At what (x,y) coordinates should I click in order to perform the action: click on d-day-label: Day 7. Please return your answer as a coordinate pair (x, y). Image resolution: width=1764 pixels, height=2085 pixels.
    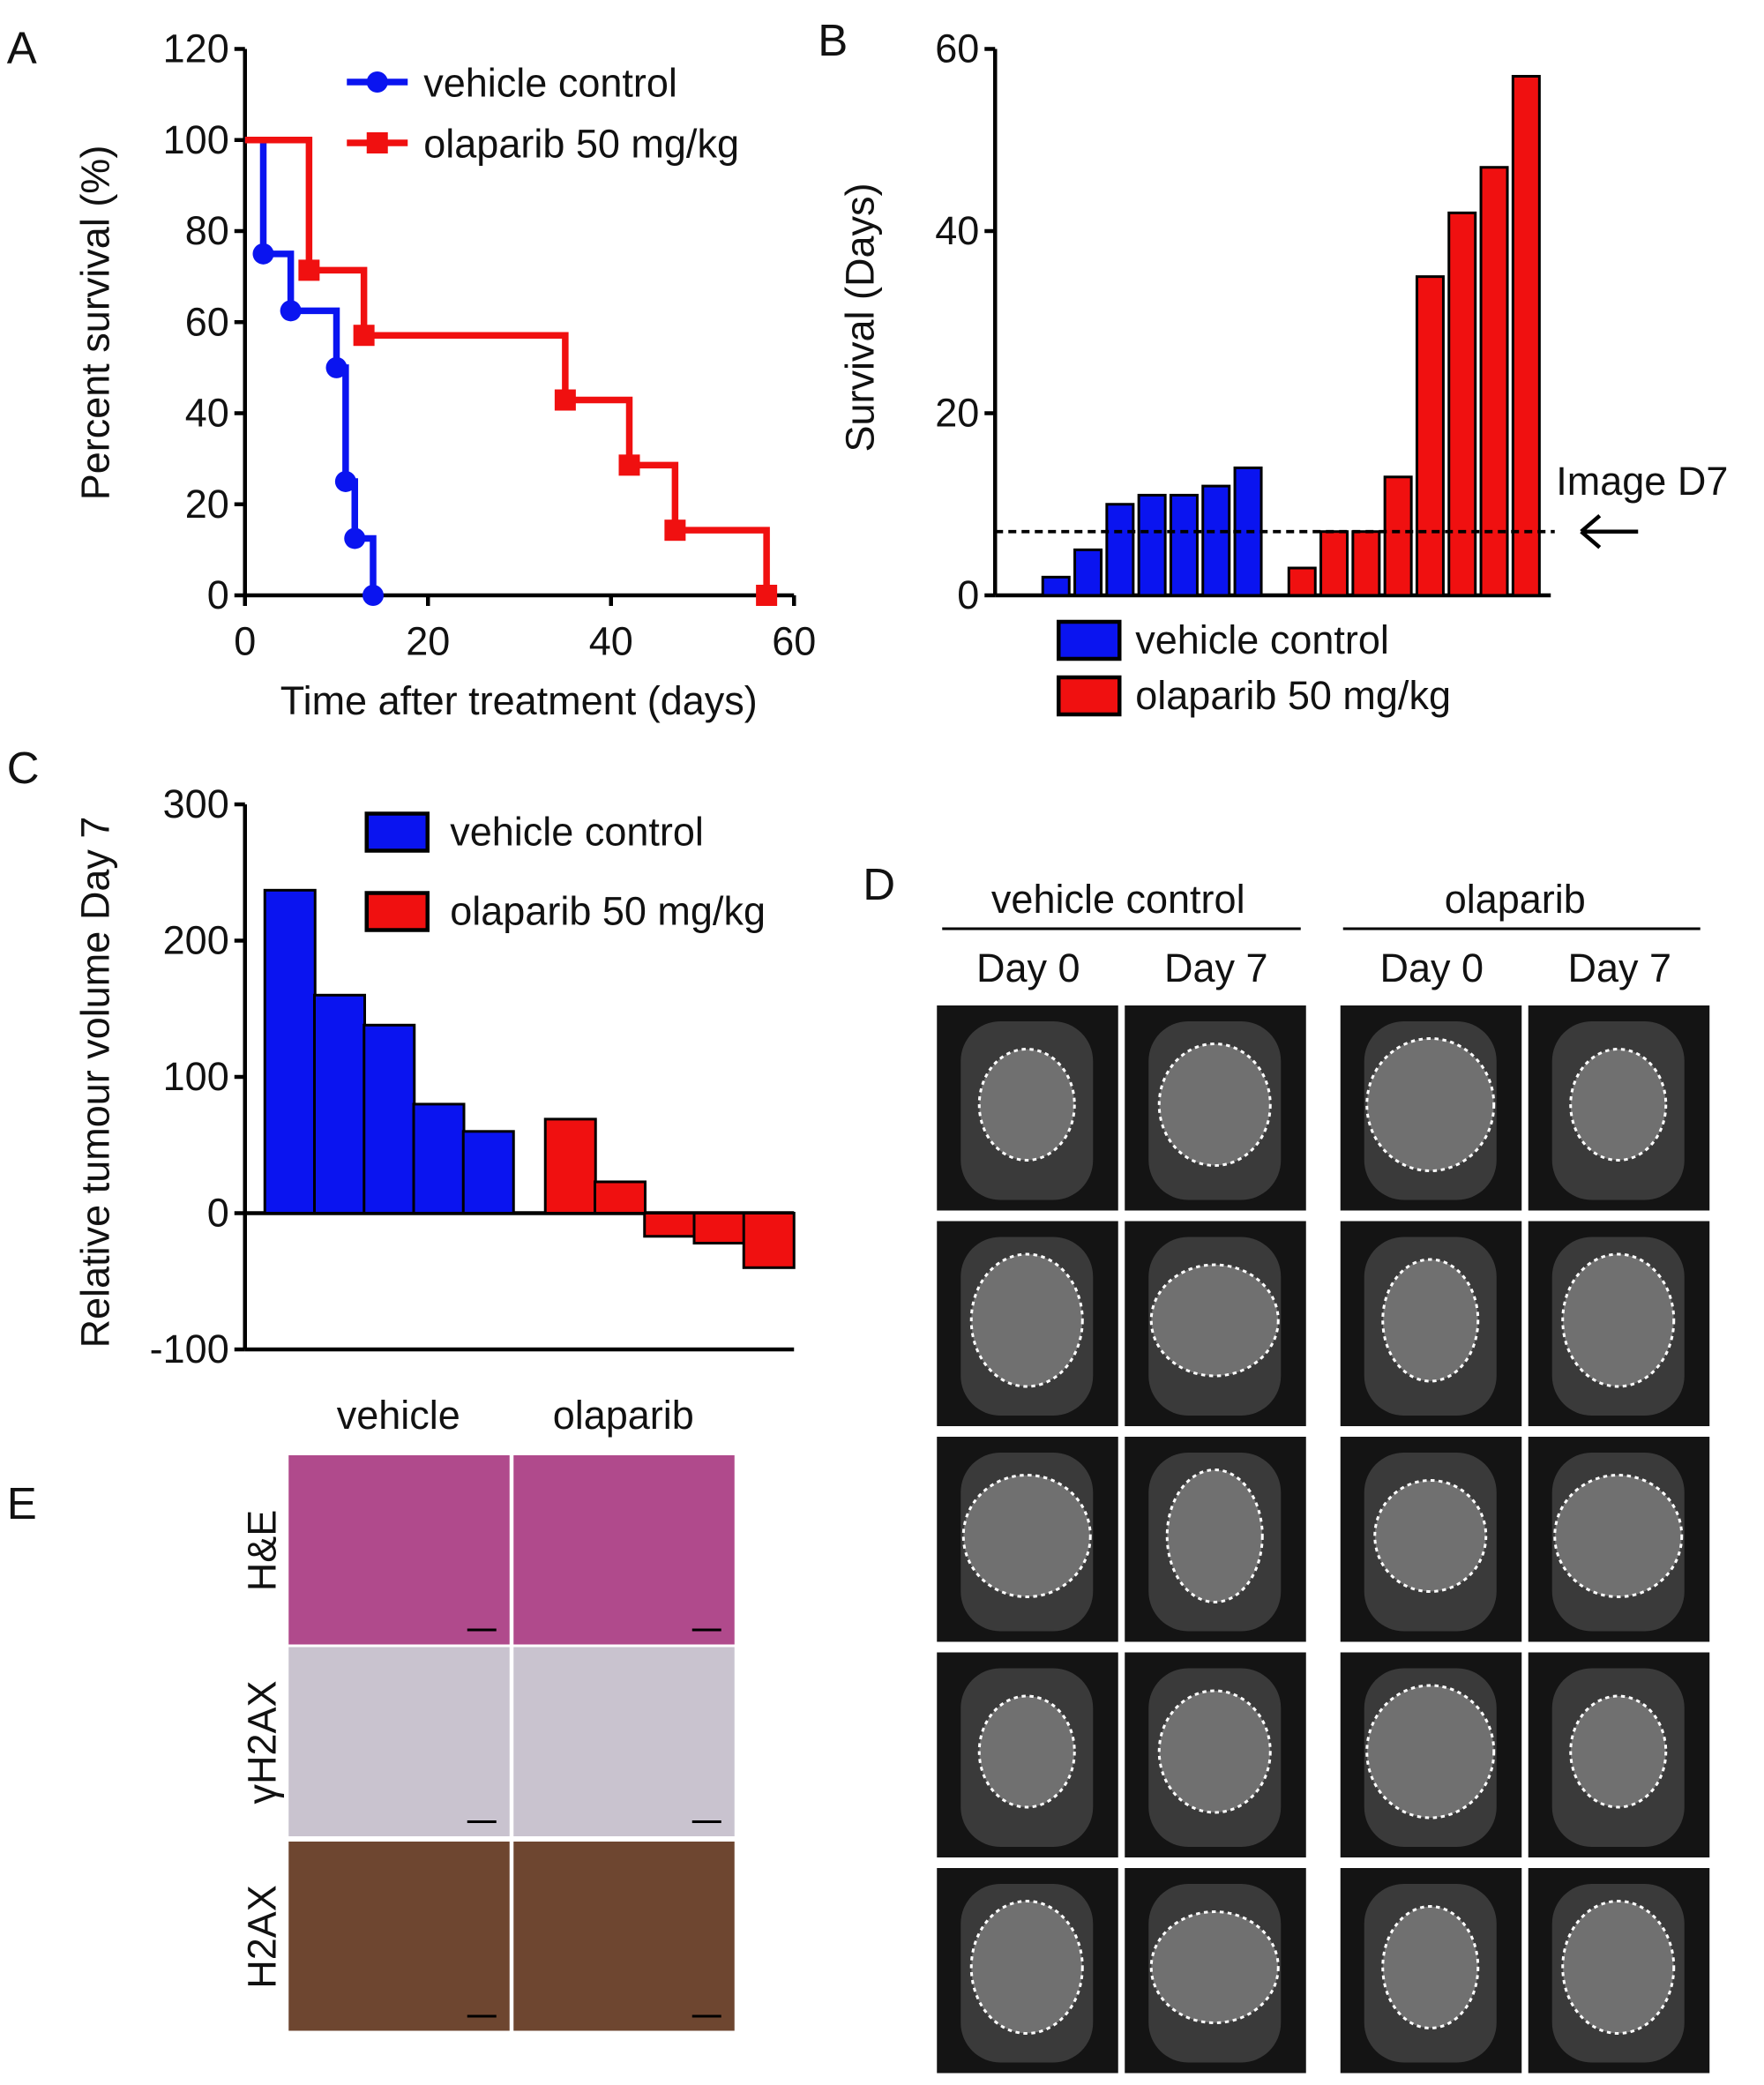
    Looking at the image, I should click on (1216, 967).